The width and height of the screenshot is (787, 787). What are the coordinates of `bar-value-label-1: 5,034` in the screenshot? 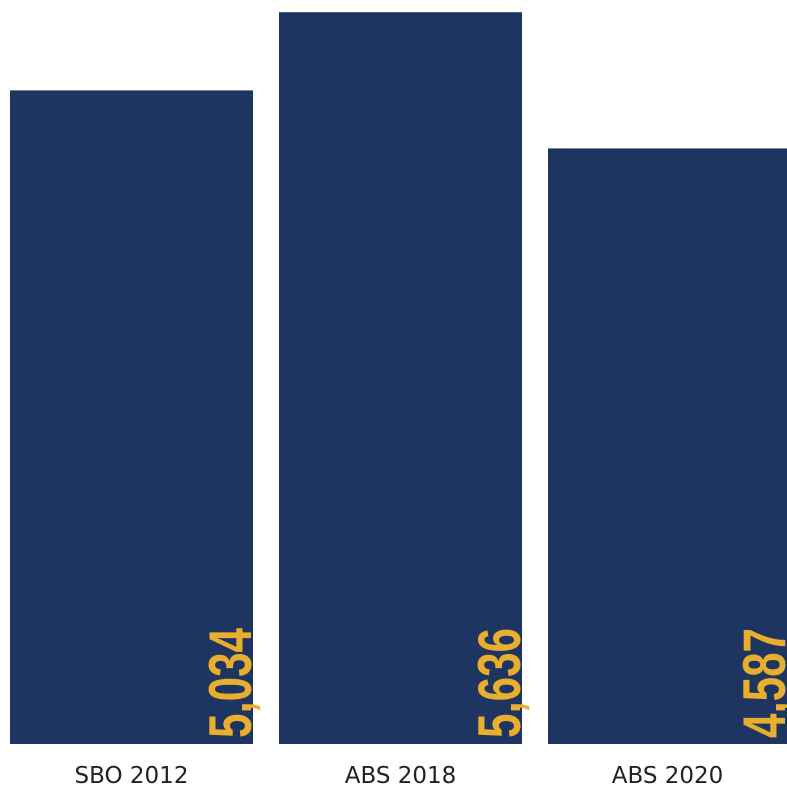 It's located at (230, 683).